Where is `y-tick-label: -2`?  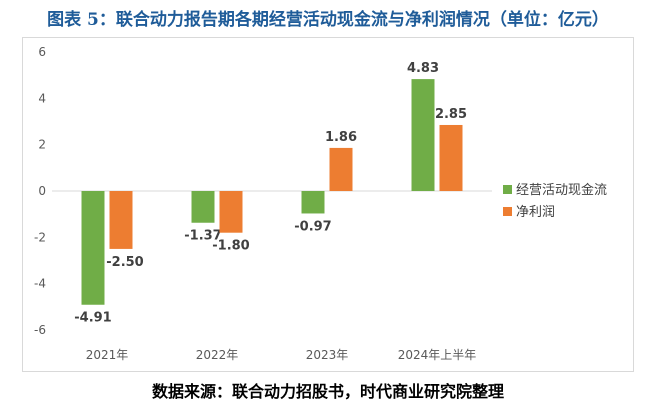 y-tick-label: -2 is located at coordinates (40, 237).